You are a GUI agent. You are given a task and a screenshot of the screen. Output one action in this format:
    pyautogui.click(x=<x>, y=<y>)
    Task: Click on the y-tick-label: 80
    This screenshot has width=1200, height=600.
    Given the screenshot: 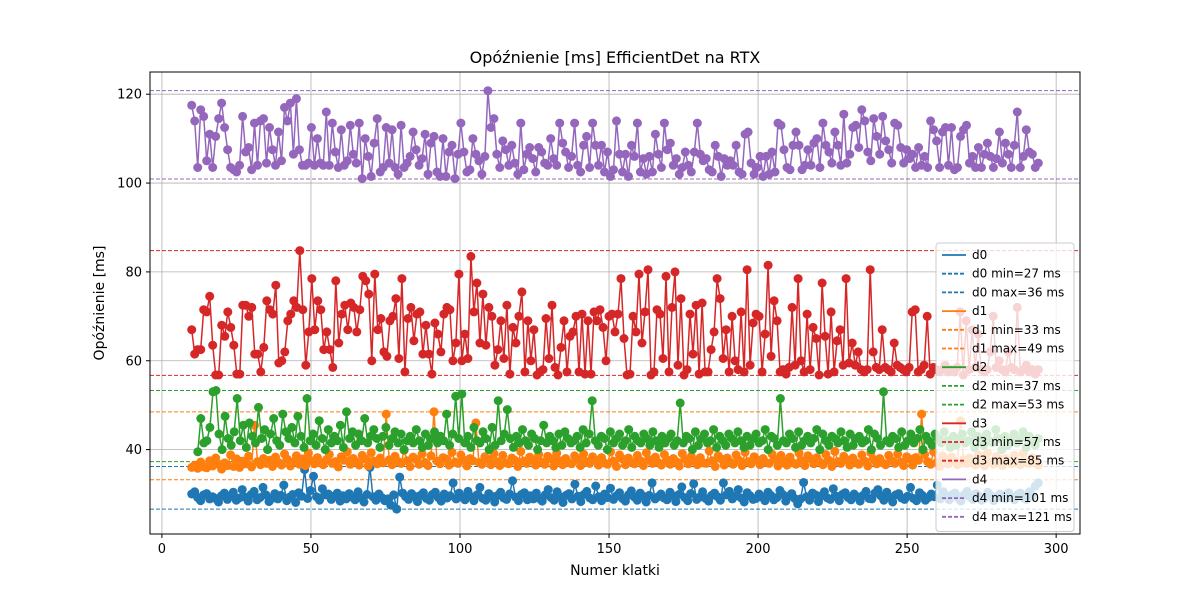 What is the action you would take?
    pyautogui.click(x=133, y=272)
    